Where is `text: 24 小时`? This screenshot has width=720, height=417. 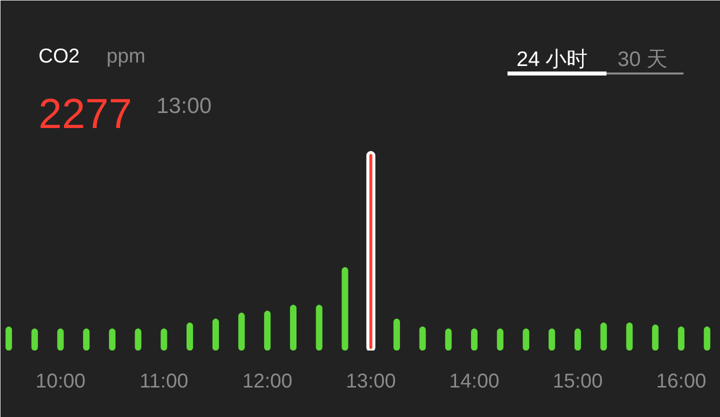 text: 24 小时 is located at coordinates (552, 59).